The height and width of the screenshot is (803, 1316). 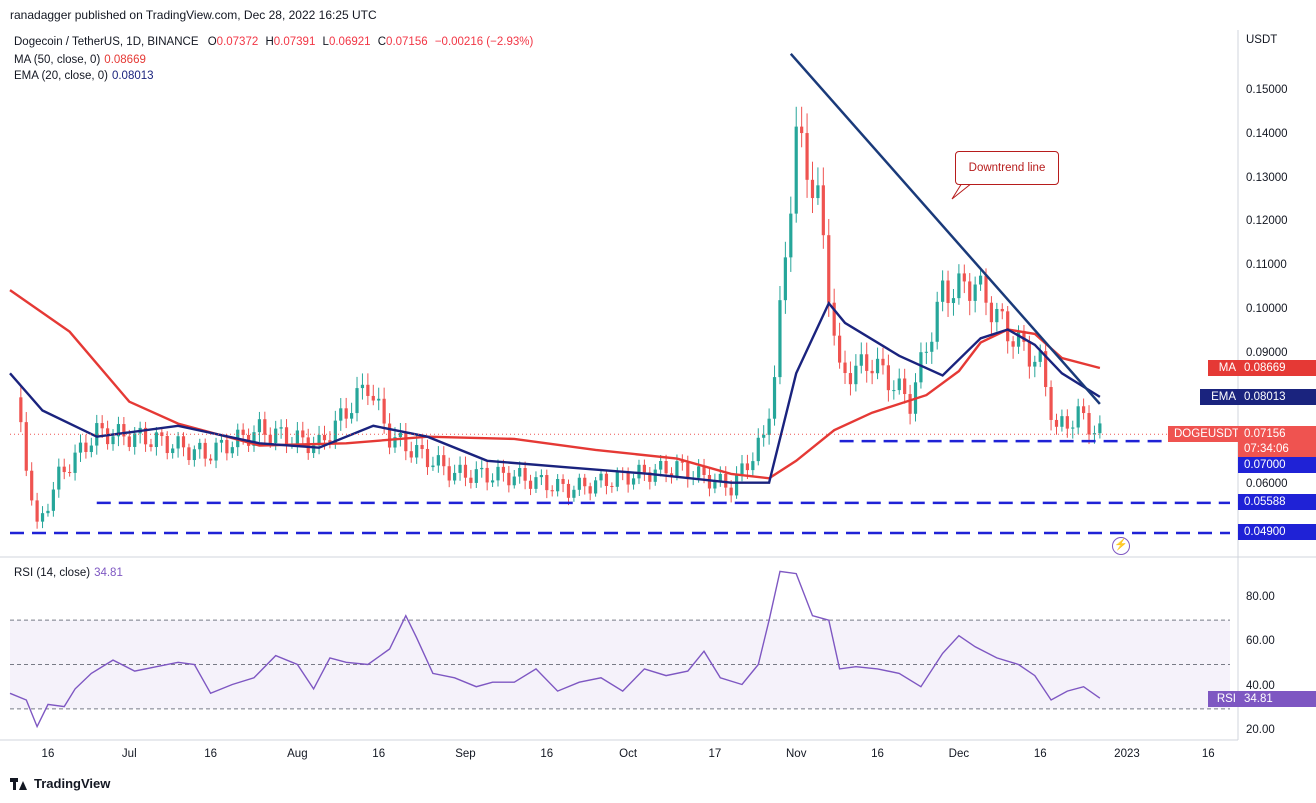 What do you see at coordinates (1260, 685) in the screenshot?
I see `rsi-tick-label: 40.00` at bounding box center [1260, 685].